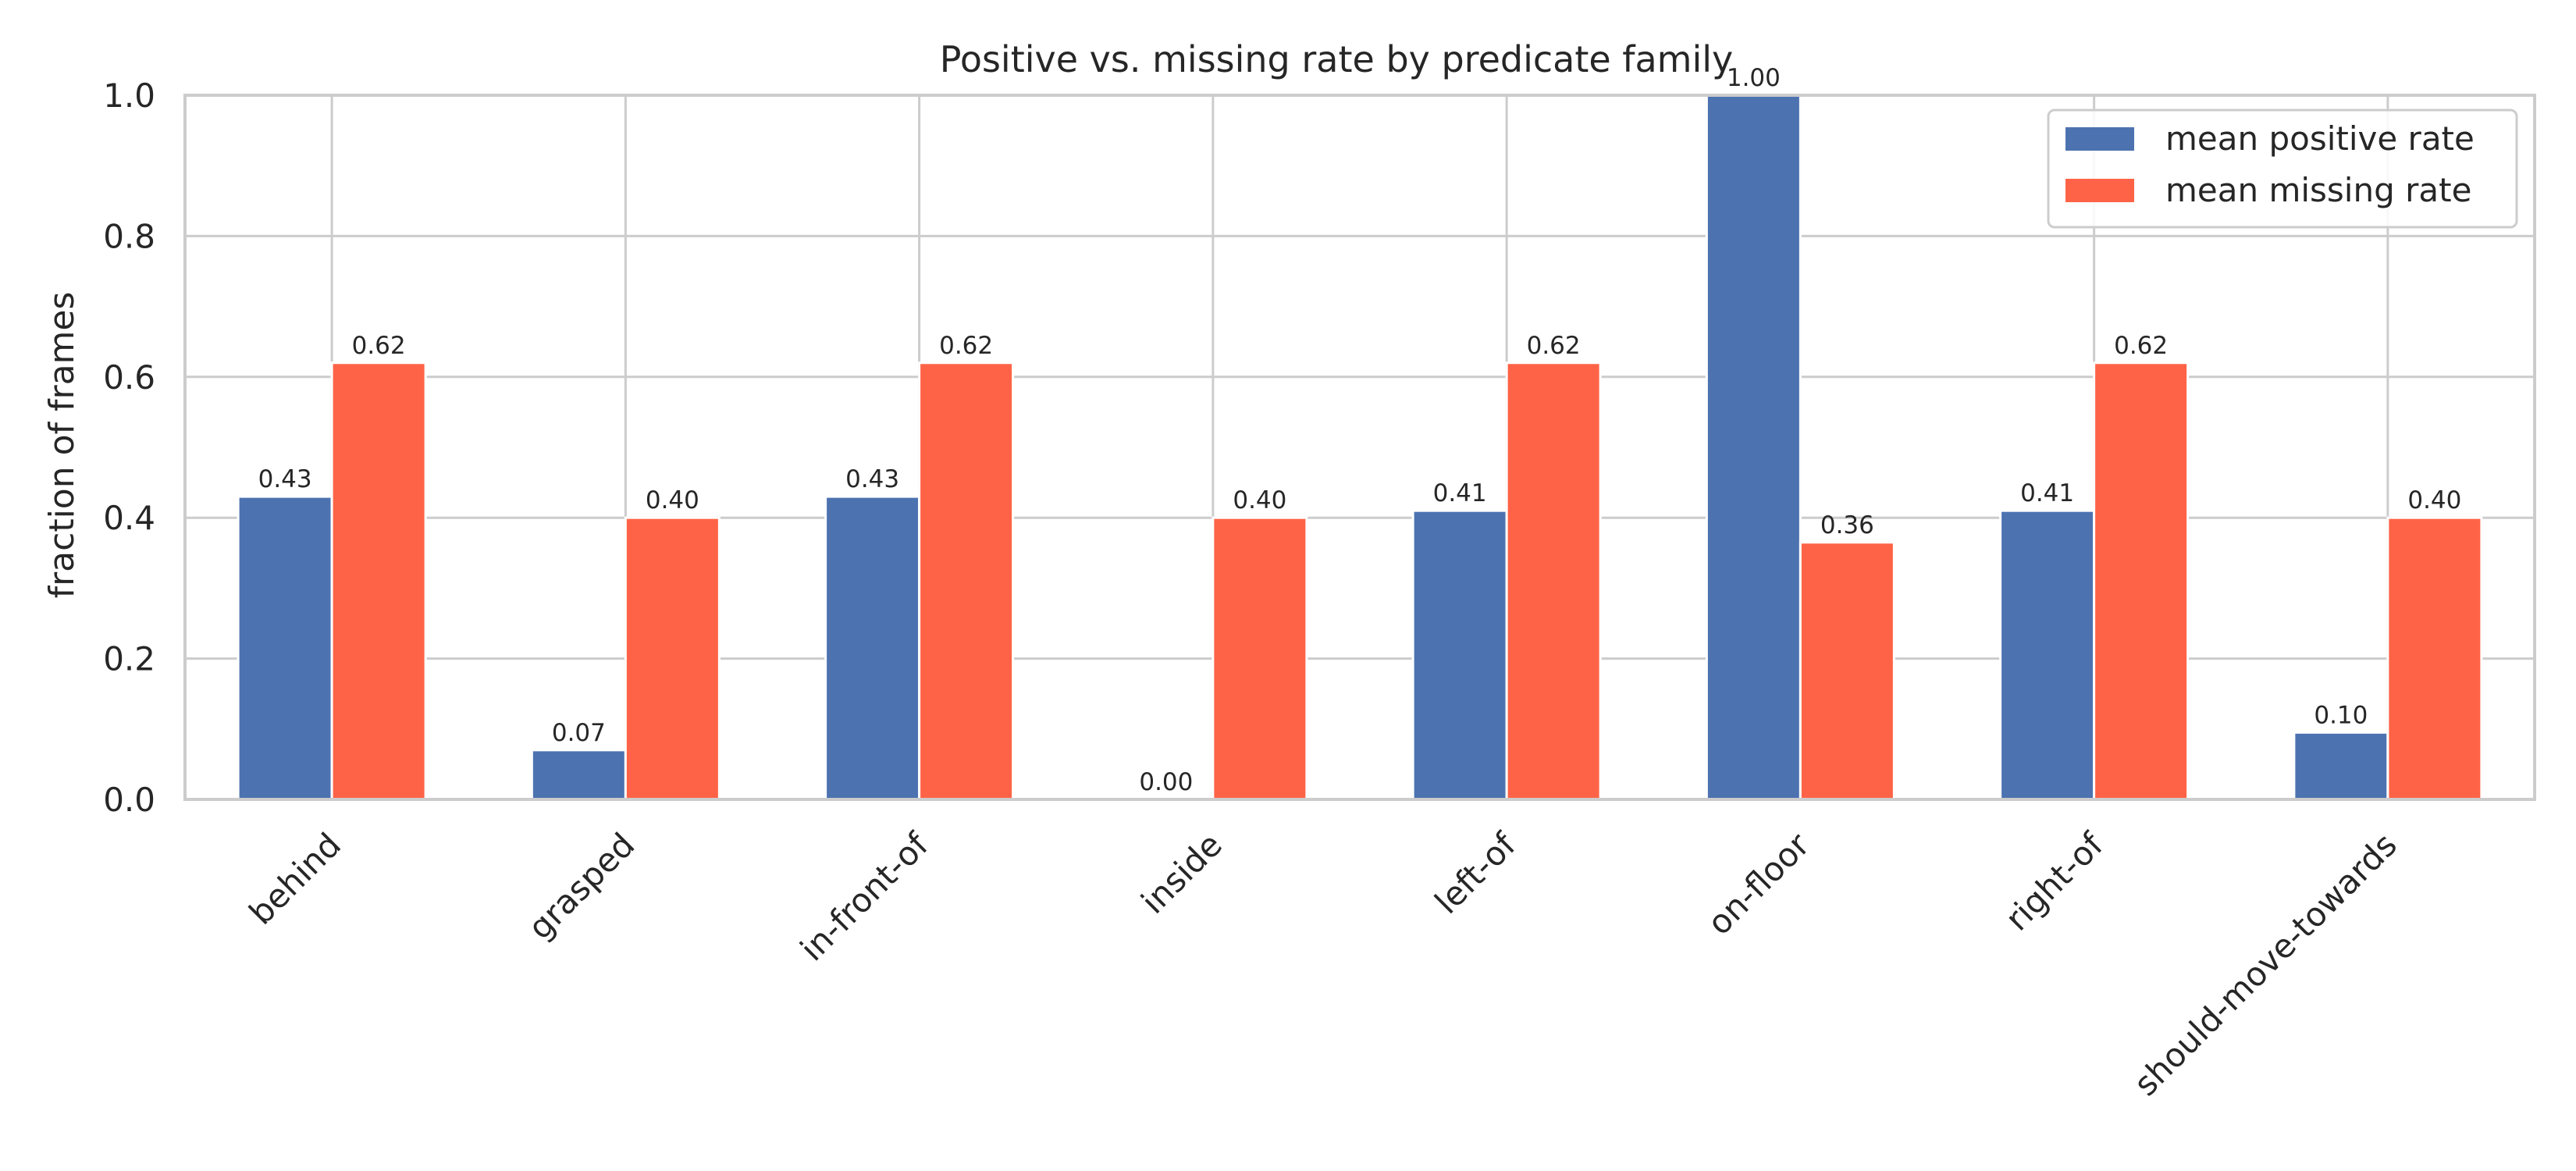 This screenshot has width=2576, height=1171. Describe the element at coordinates (62, 445) in the screenshot. I see `y-axis-label: fraction of frames` at that location.